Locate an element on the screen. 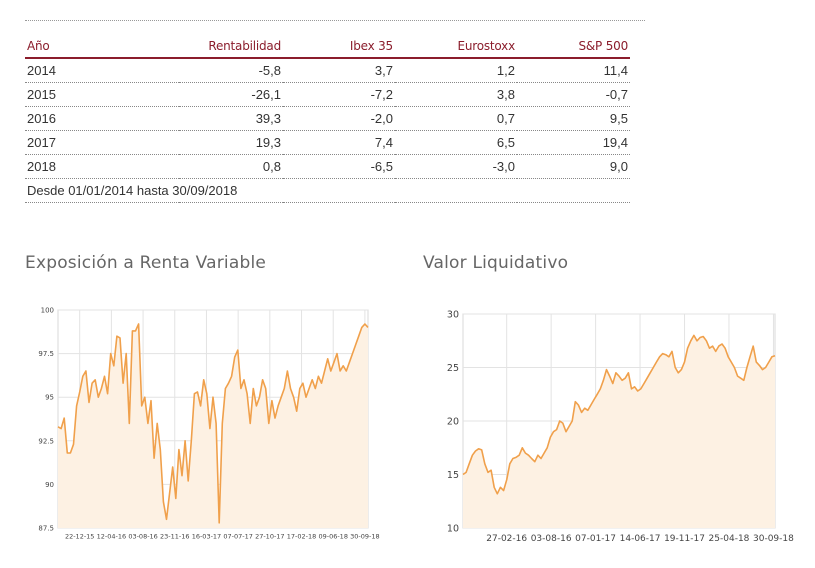 This screenshot has height=568, width=815. cell-eurostoxx: -3,0 is located at coordinates (456, 166).